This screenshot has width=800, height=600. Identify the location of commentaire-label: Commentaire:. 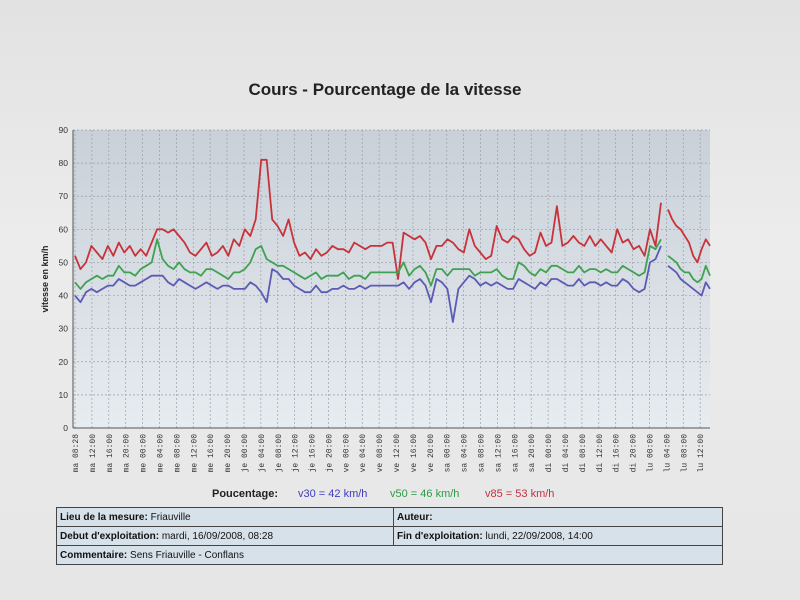
(94, 555).